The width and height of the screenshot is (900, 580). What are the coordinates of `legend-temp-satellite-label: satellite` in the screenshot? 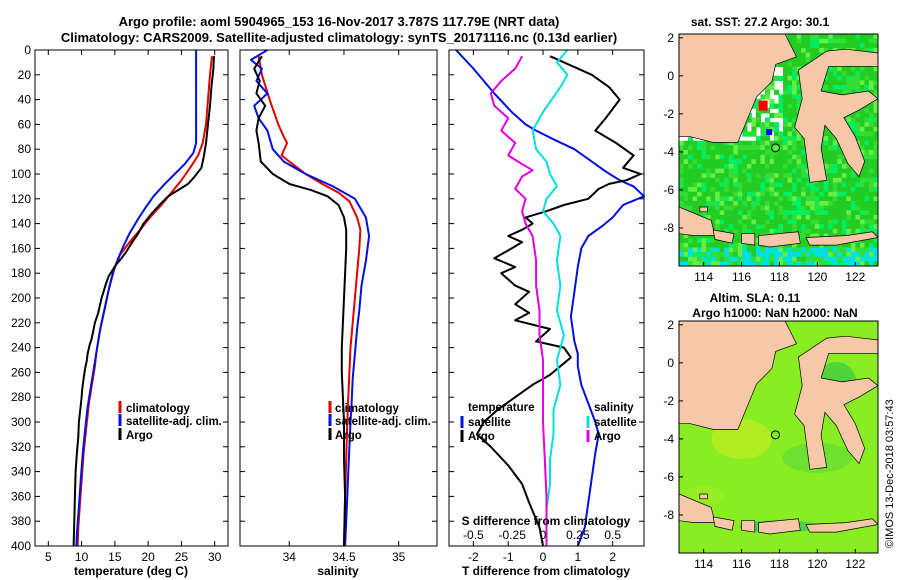 It's located at (489, 423).